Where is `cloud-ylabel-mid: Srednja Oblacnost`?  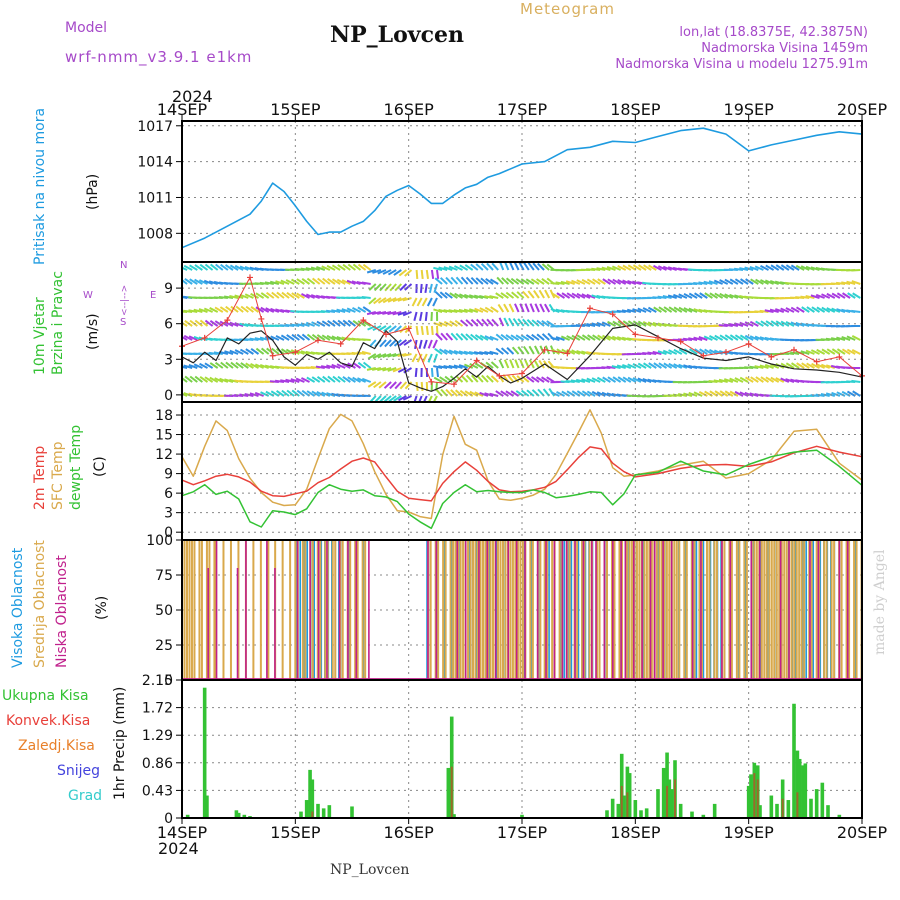
cloud-ylabel-mid: Srednja Oblacnost is located at coordinates (40, 604).